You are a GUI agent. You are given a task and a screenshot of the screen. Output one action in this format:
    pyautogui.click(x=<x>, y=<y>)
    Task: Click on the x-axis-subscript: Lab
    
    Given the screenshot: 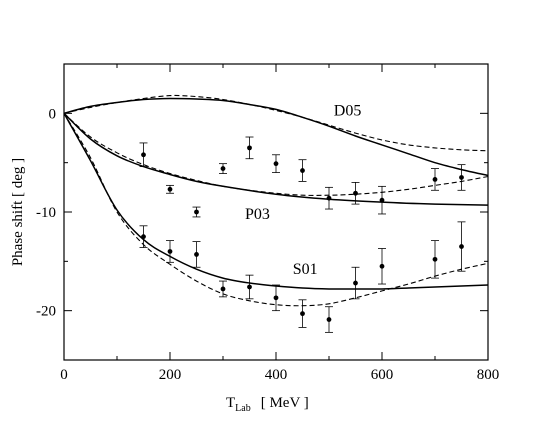 What is the action you would take?
    pyautogui.click(x=243, y=408)
    